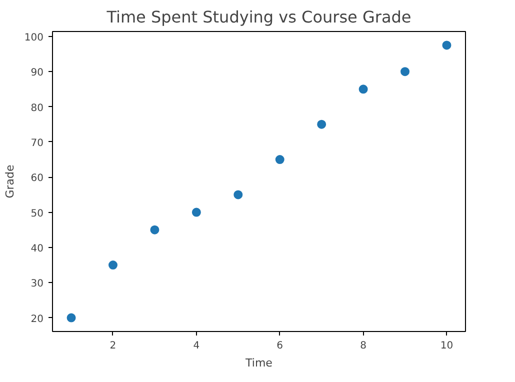 The image size is (515, 382). Describe the element at coordinates (447, 346) in the screenshot. I see `x-tick-label: 10` at that location.